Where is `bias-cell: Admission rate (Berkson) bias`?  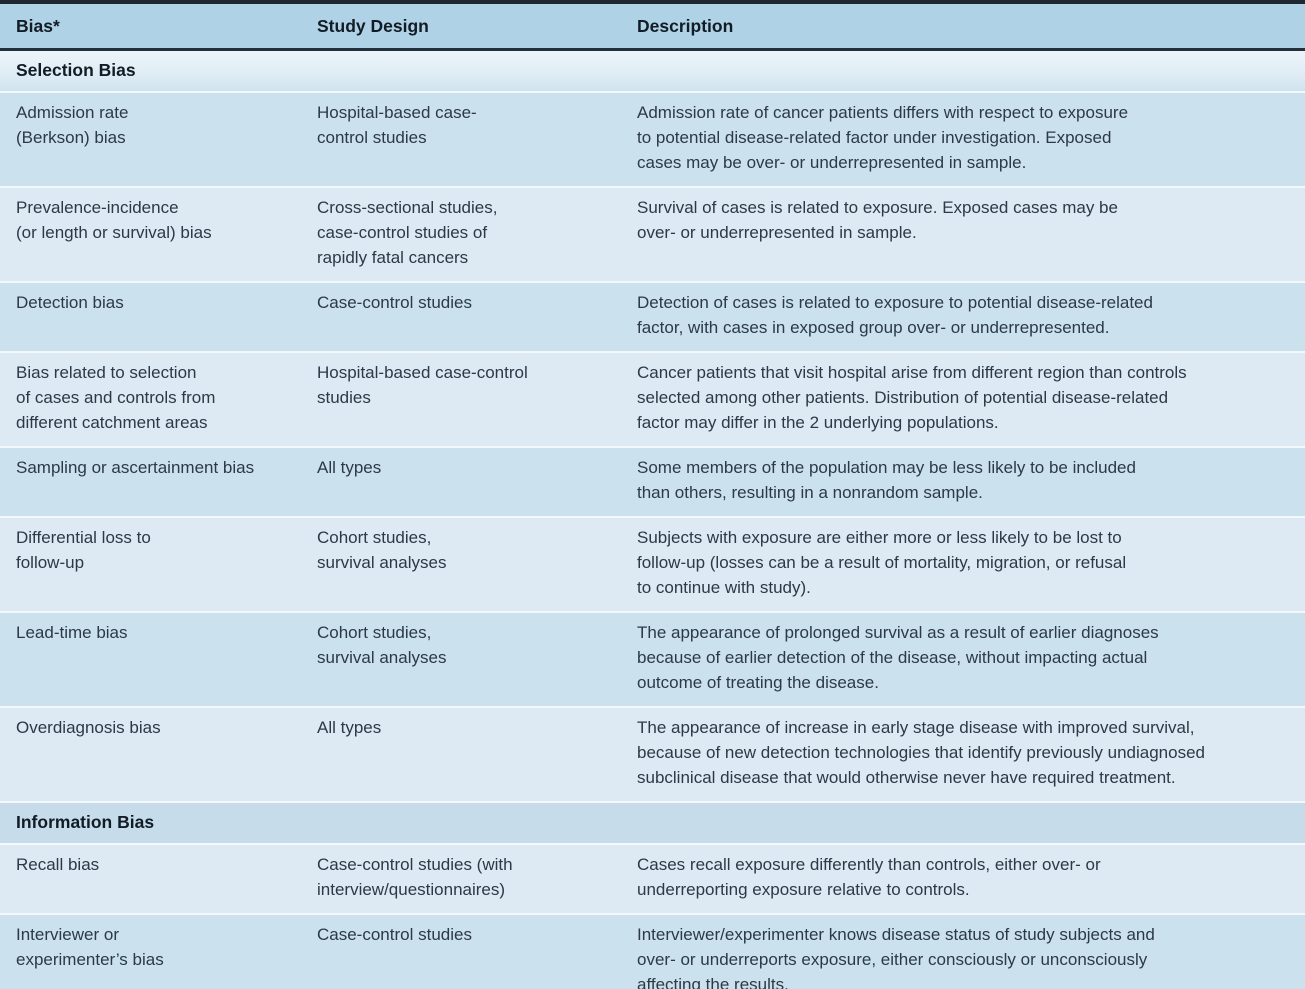
bias-cell: Admission rate (Berkson) bias is located at coordinates (72, 125).